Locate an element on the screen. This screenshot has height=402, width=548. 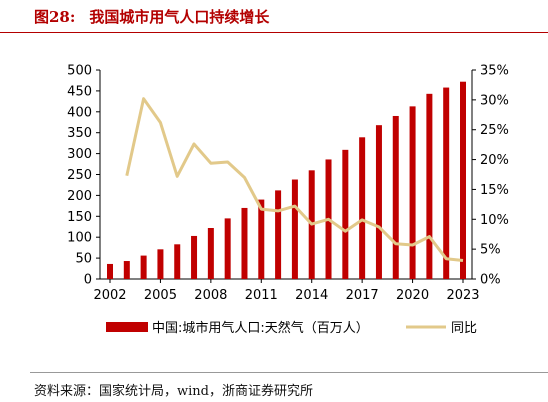
y-left-tick-label: 0 is located at coordinates (88, 280).